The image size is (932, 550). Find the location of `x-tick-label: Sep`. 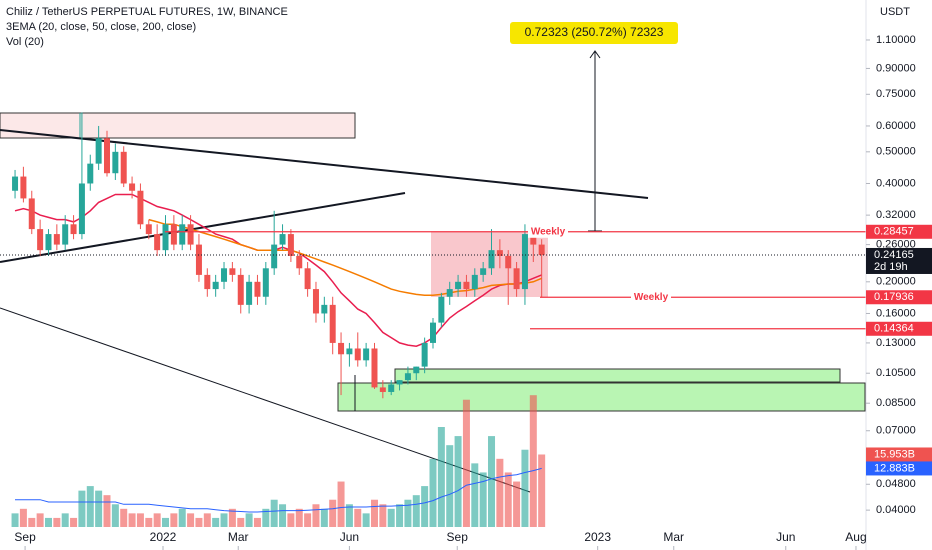

x-tick-label: Sep is located at coordinates (458, 537).